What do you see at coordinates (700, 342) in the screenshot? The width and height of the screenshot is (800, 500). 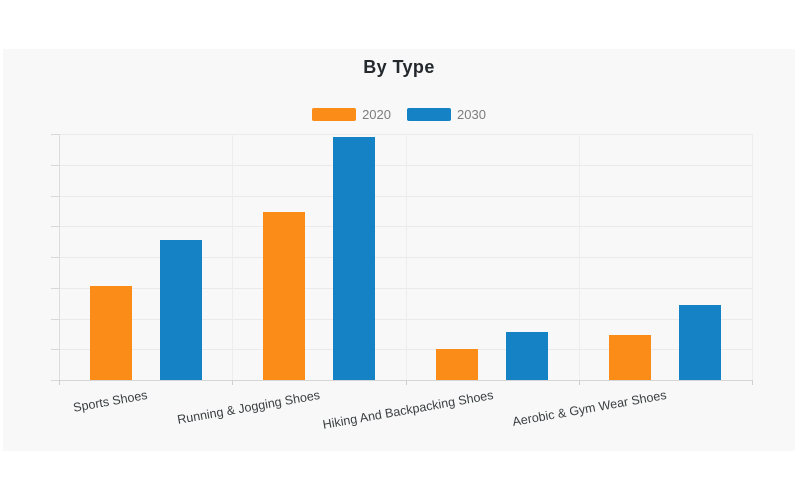 I see `bar-2030-aerobic-gym-wear-shoes` at bounding box center [700, 342].